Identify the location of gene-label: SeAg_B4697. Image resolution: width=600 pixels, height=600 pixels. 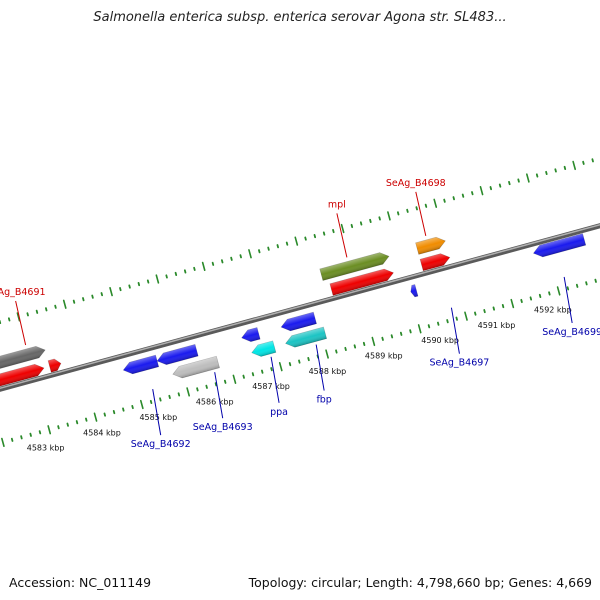
(459, 363).